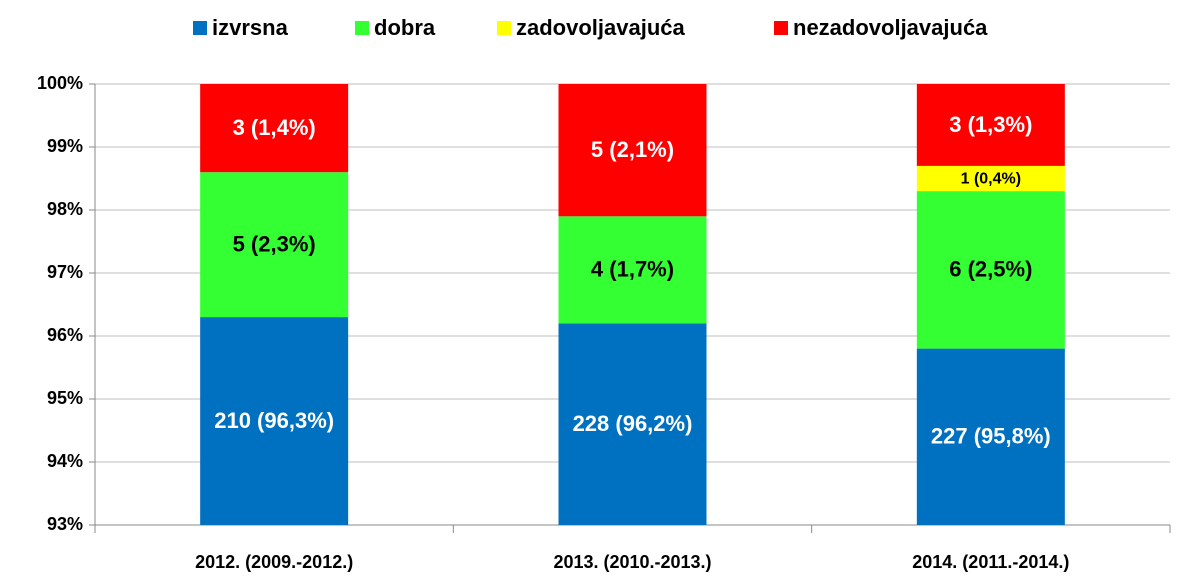  I want to click on legend-label: nezadovoljavajuća, so click(890, 27).